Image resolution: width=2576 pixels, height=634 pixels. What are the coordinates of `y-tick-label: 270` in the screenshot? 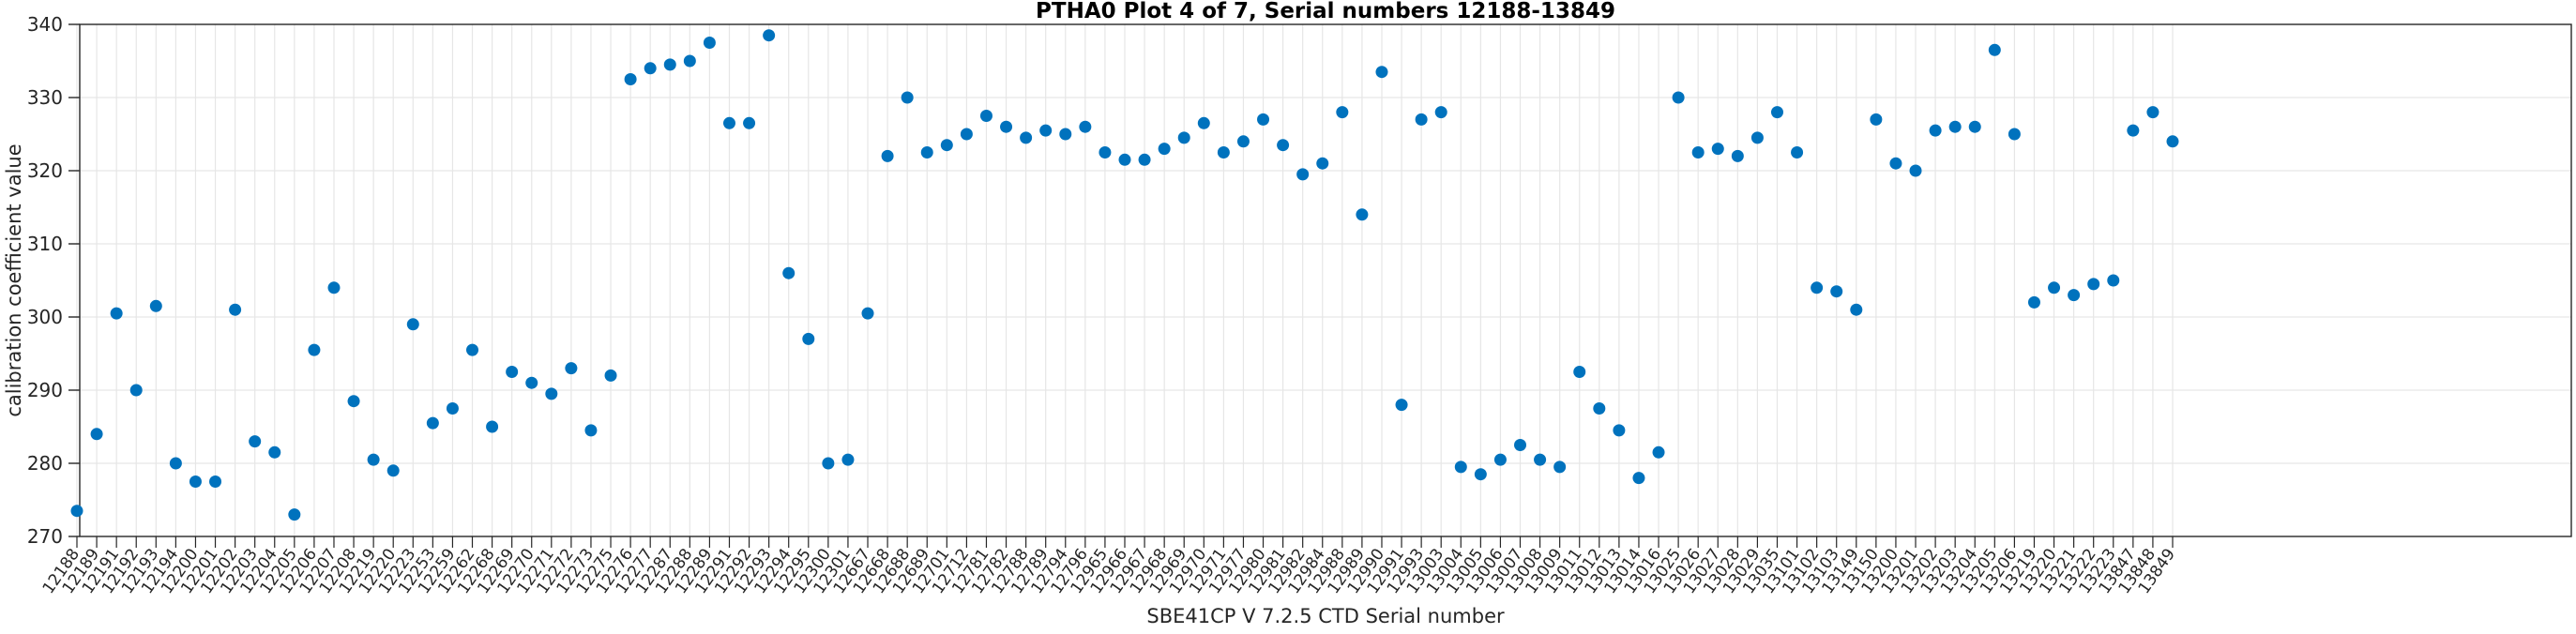 It's located at (45, 536).